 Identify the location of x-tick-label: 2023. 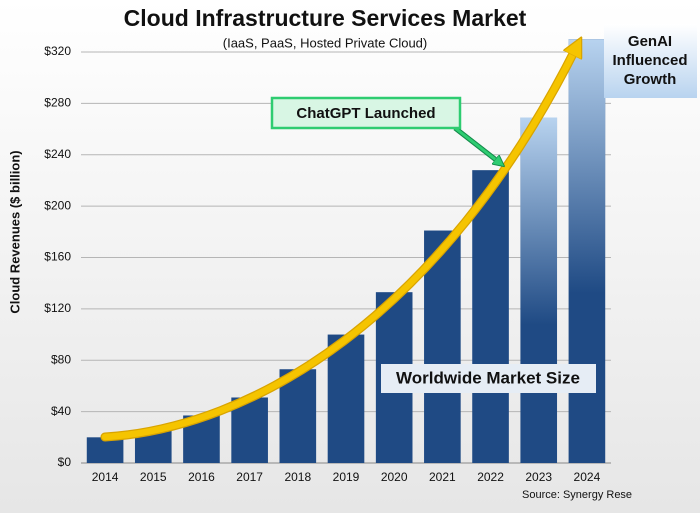
(538, 477).